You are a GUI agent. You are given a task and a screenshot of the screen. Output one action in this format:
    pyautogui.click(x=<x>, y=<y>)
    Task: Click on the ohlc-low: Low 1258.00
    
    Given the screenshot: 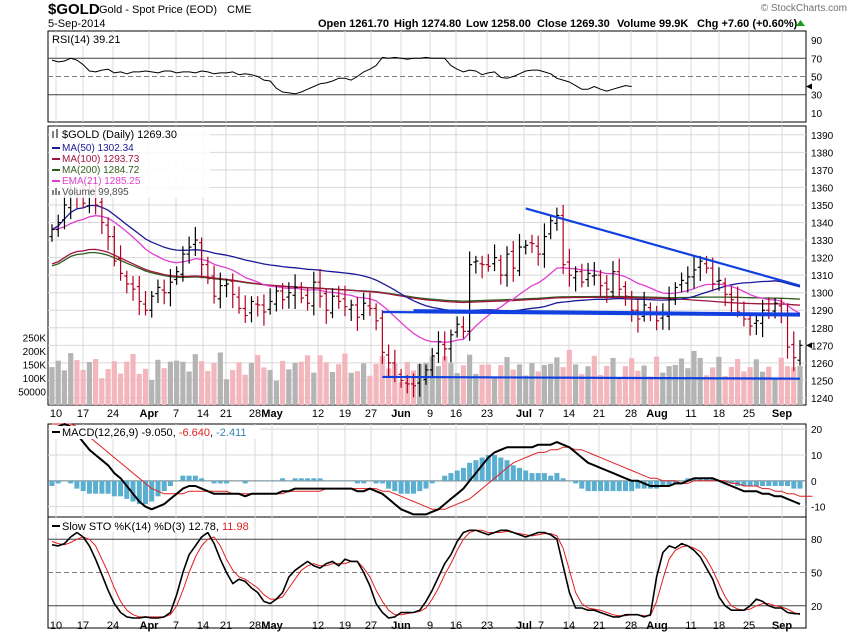 What is the action you would take?
    pyautogui.click(x=498, y=24)
    